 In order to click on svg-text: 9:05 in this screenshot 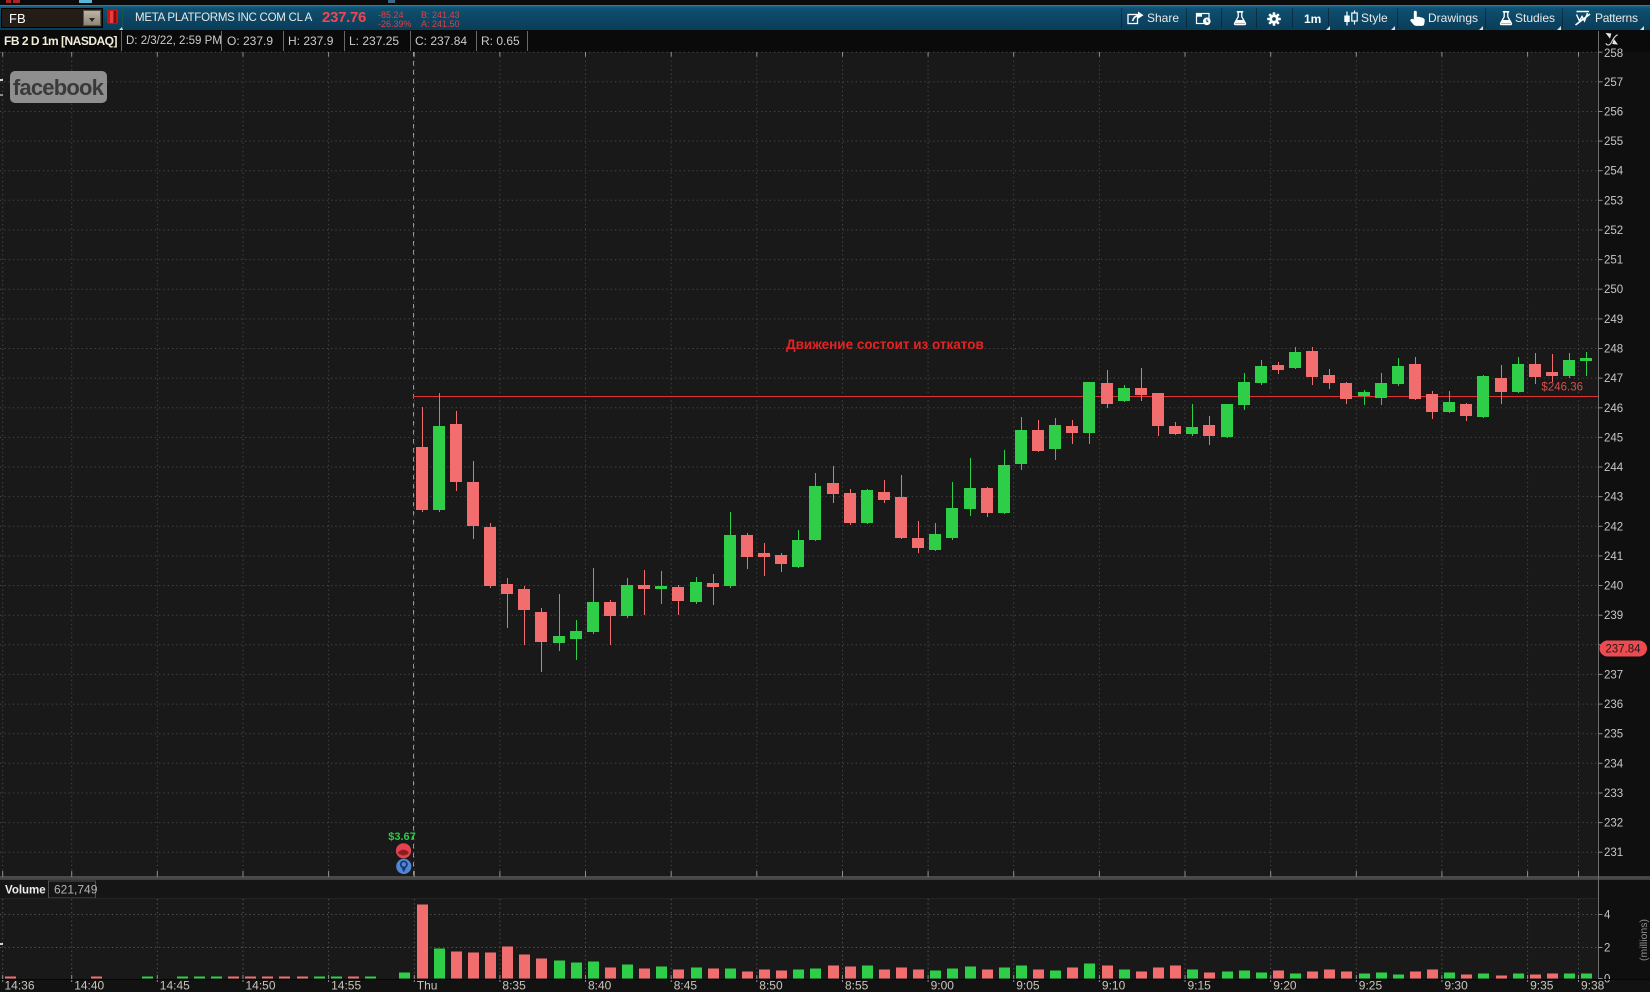, I will do `click(1028, 985)`.